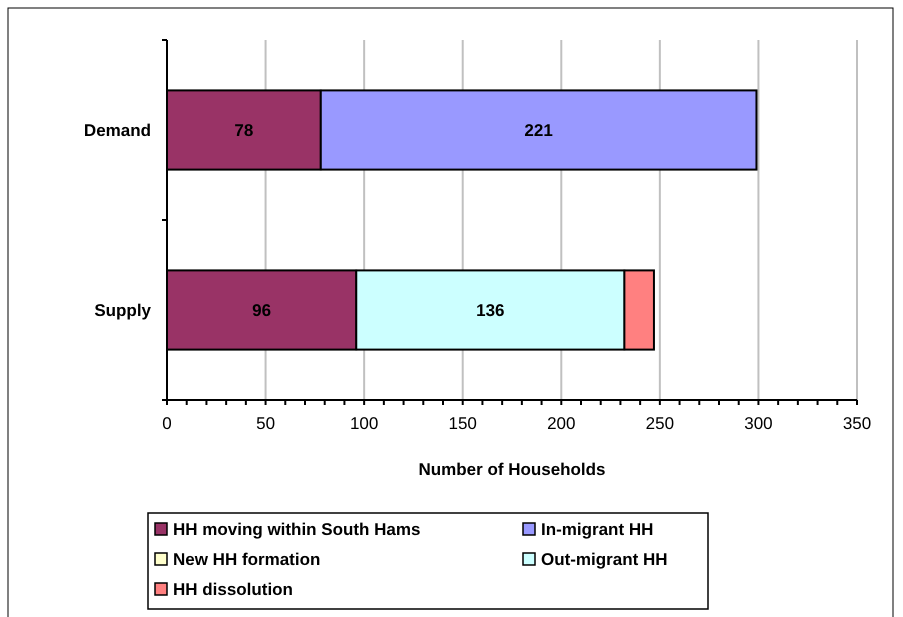  I want to click on data-label: 136, so click(490, 310).